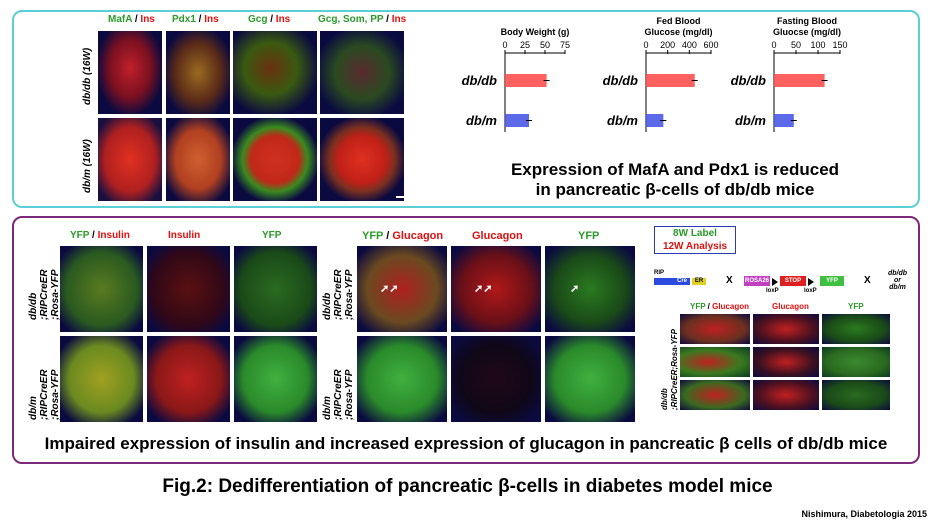  Describe the element at coordinates (362, 159) in the screenshot. I see `micrograph-gcgsom-dbm` at that location.